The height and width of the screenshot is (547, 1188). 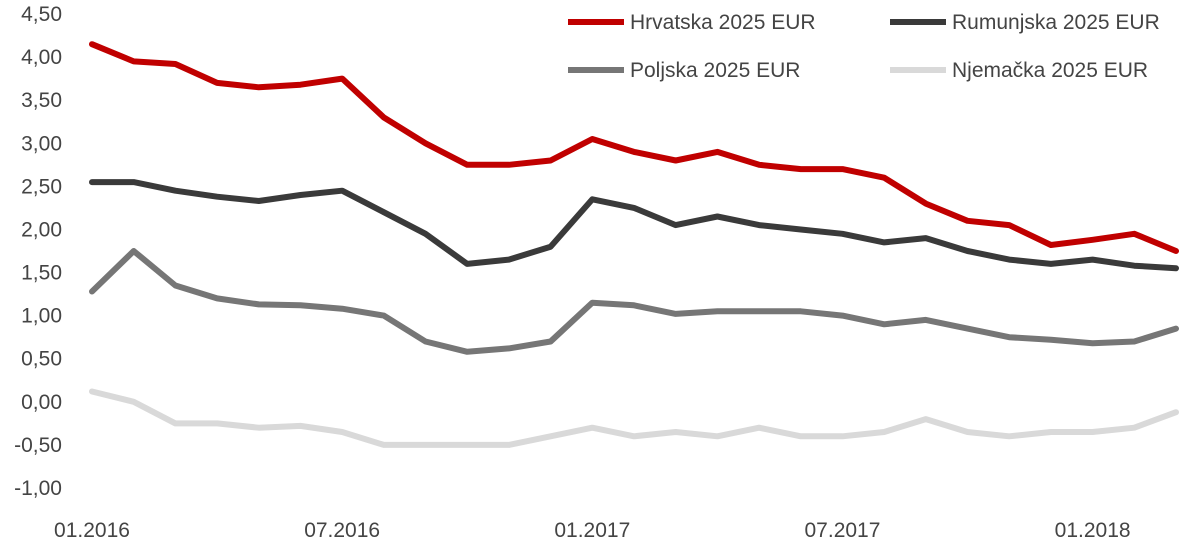 What do you see at coordinates (41, 359) in the screenshot?
I see `y-tick-label: 0,50` at bounding box center [41, 359].